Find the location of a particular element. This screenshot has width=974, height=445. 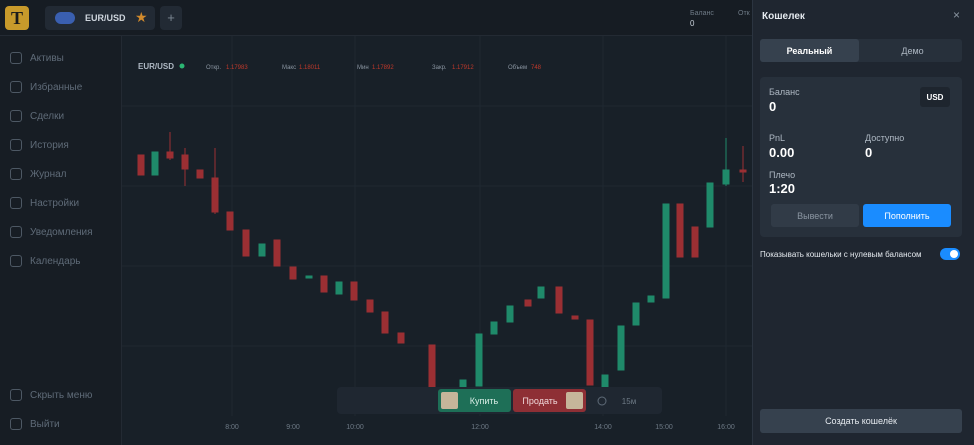

star: ★ is located at coordinates (141, 17).